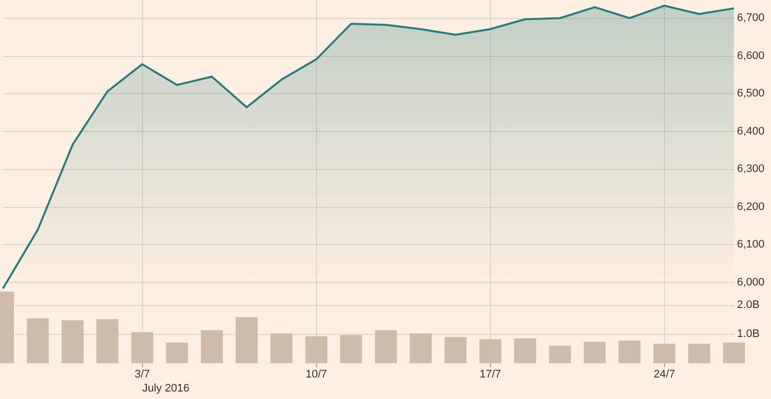  What do you see at coordinates (751, 18) in the screenshot?
I see `y-tick-label: 6,700` at bounding box center [751, 18].